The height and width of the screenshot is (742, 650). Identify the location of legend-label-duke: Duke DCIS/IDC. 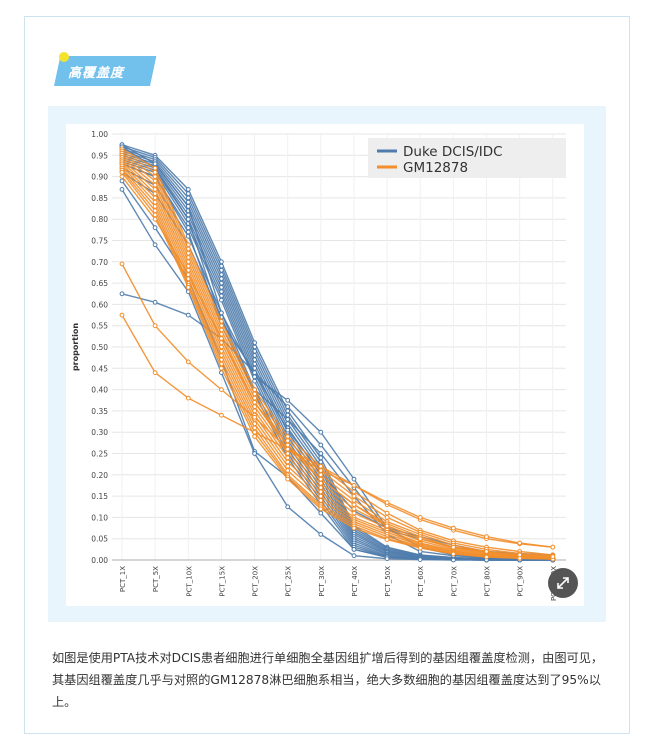
(453, 152).